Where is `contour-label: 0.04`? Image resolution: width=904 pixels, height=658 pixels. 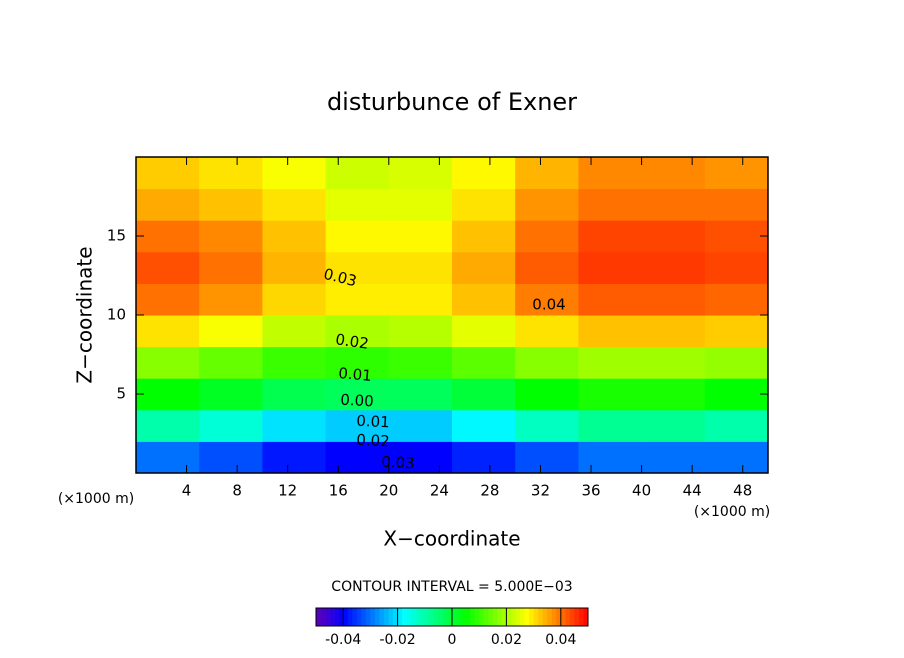 contour-label: 0.04 is located at coordinates (548, 305).